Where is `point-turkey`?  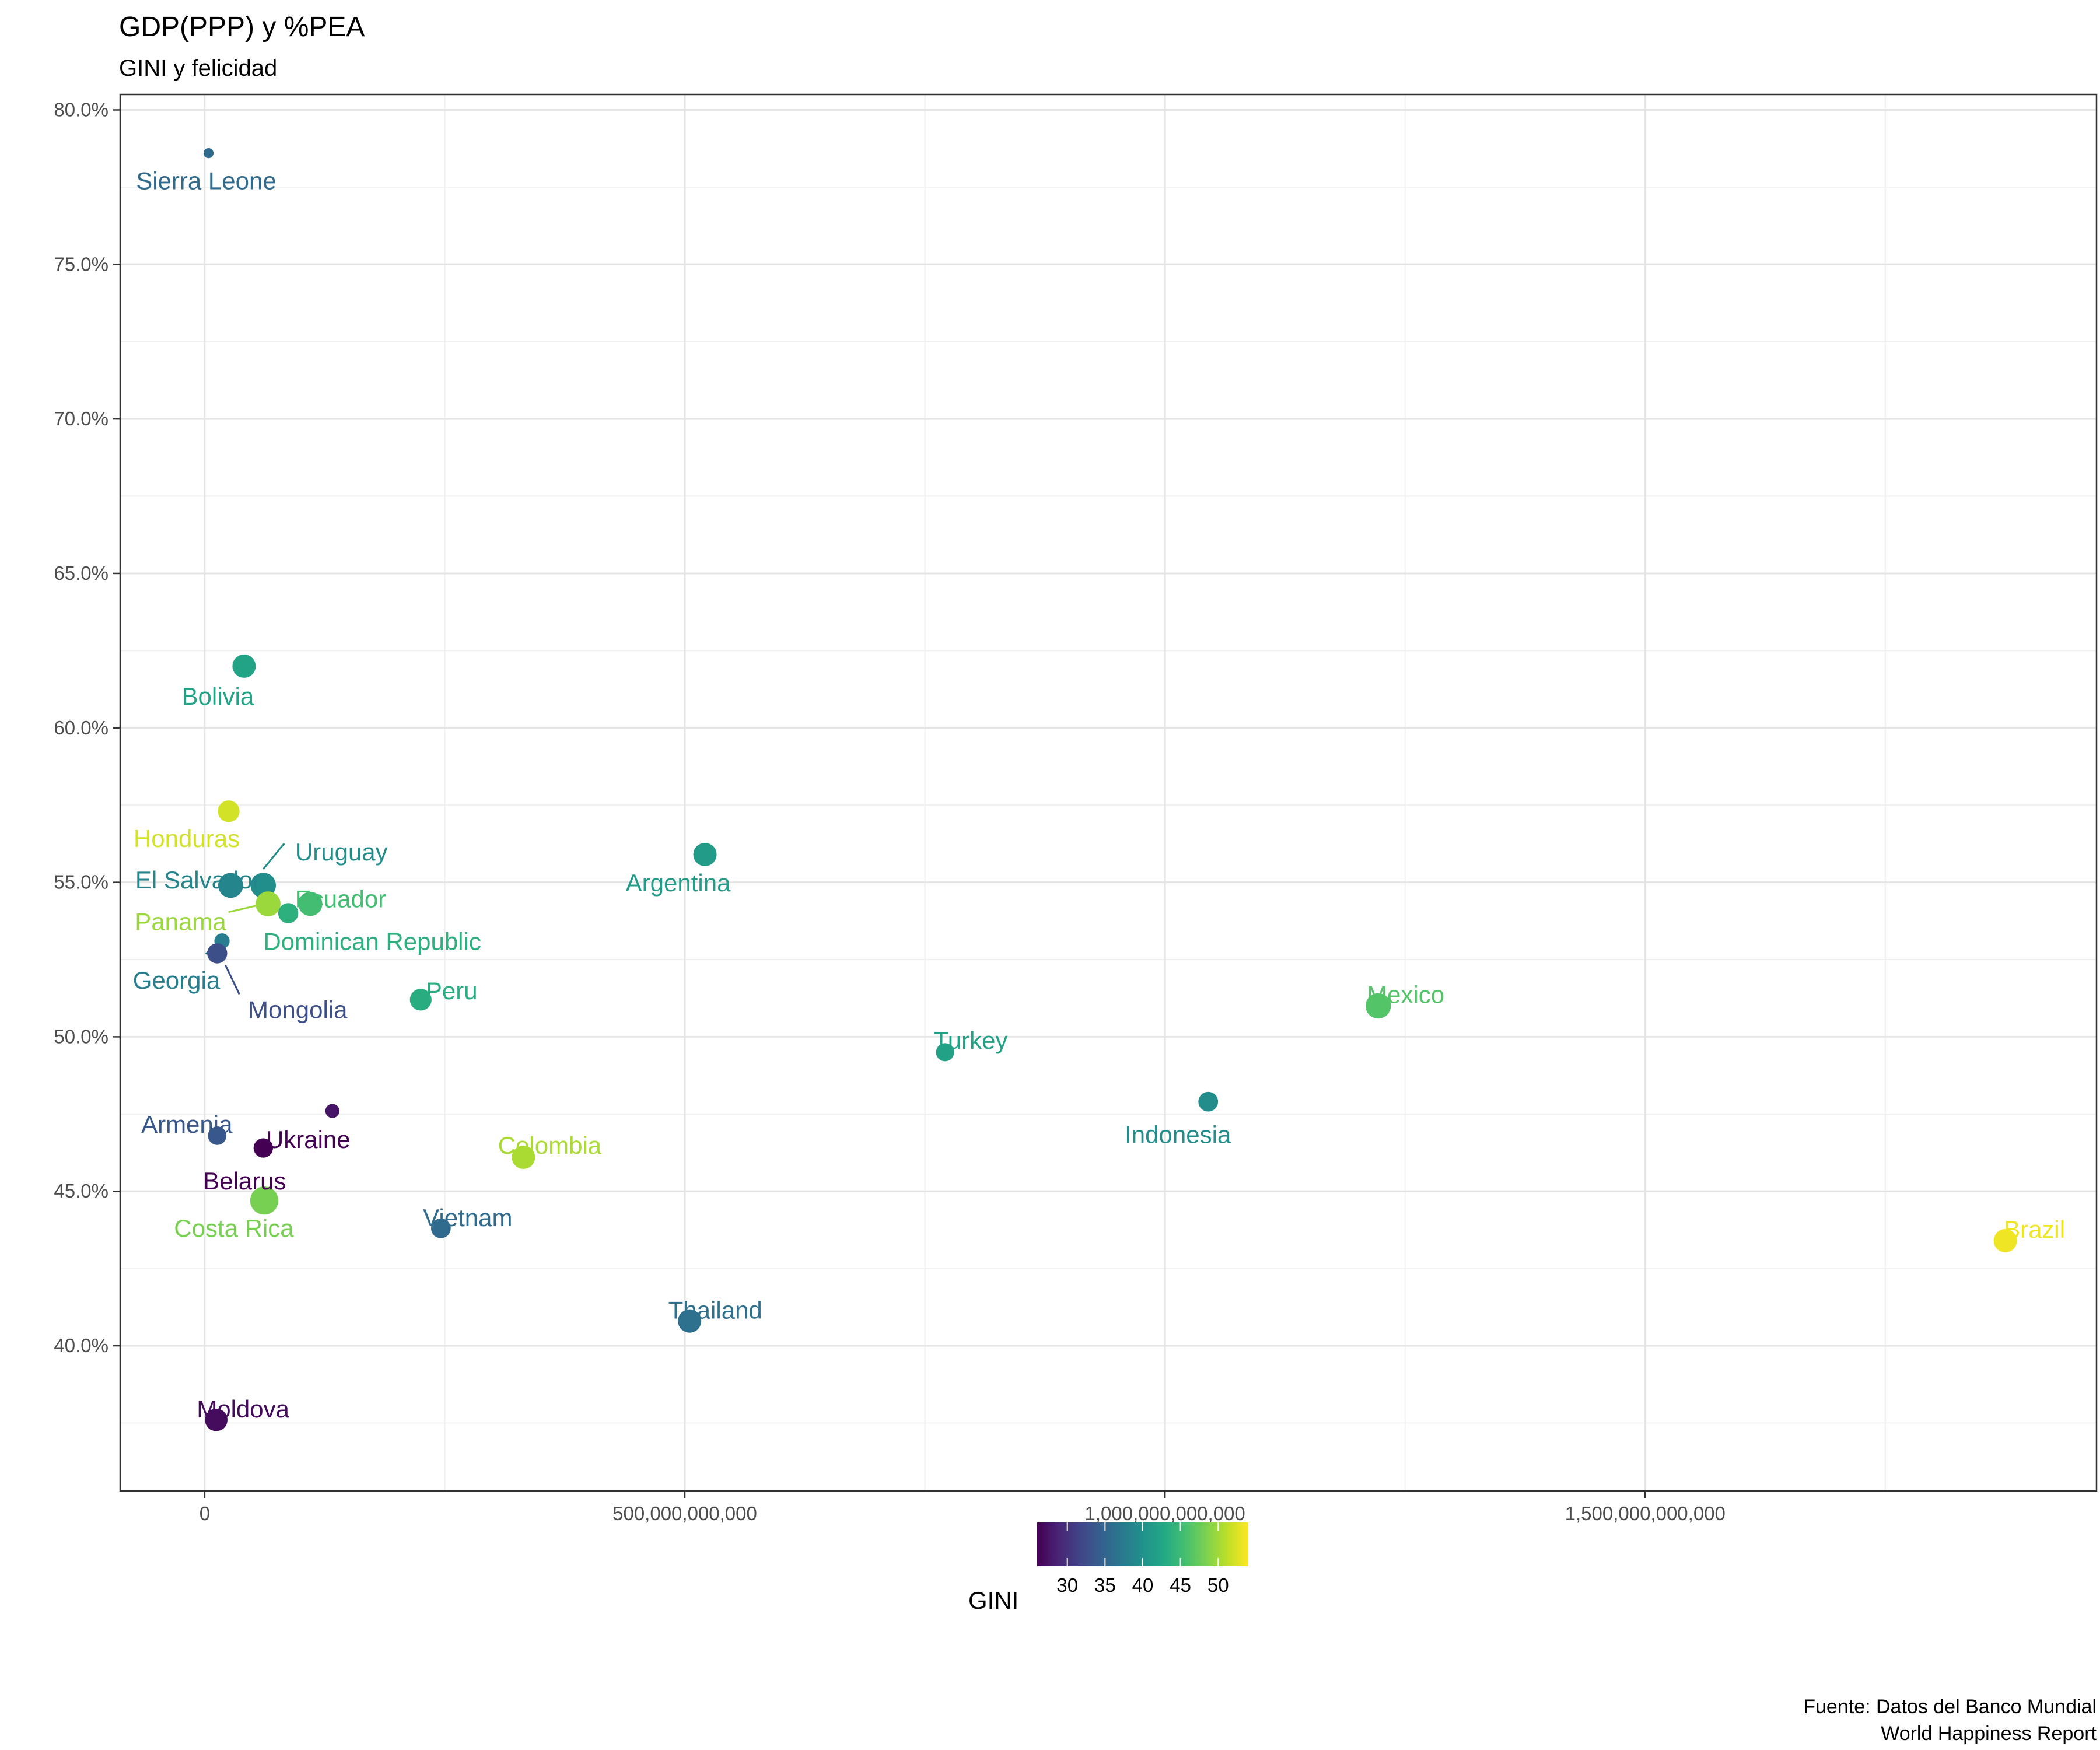 point-turkey is located at coordinates (945, 1052).